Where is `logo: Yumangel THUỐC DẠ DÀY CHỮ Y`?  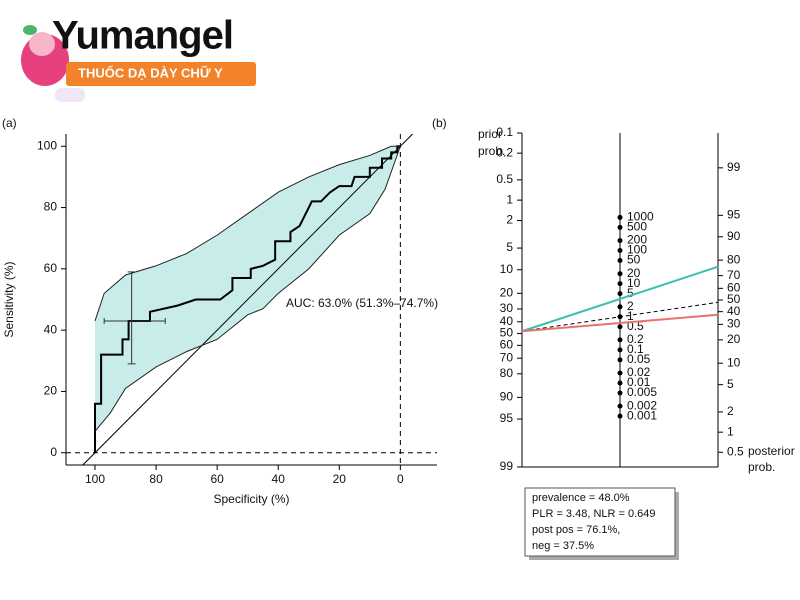
logo: Yumangel THUỐC DẠ DÀY CHỮ Y is located at coordinates (138, 58).